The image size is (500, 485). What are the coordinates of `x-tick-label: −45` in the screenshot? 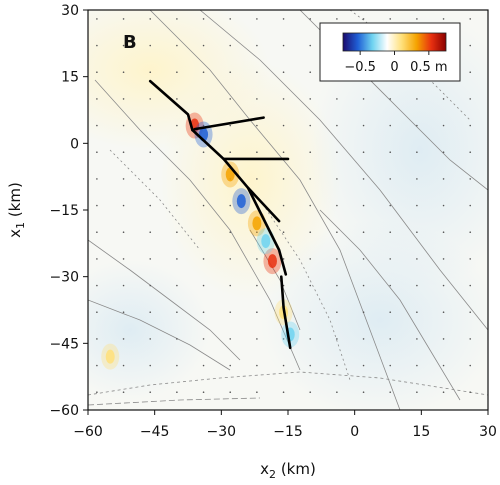 It's located at (155, 432).